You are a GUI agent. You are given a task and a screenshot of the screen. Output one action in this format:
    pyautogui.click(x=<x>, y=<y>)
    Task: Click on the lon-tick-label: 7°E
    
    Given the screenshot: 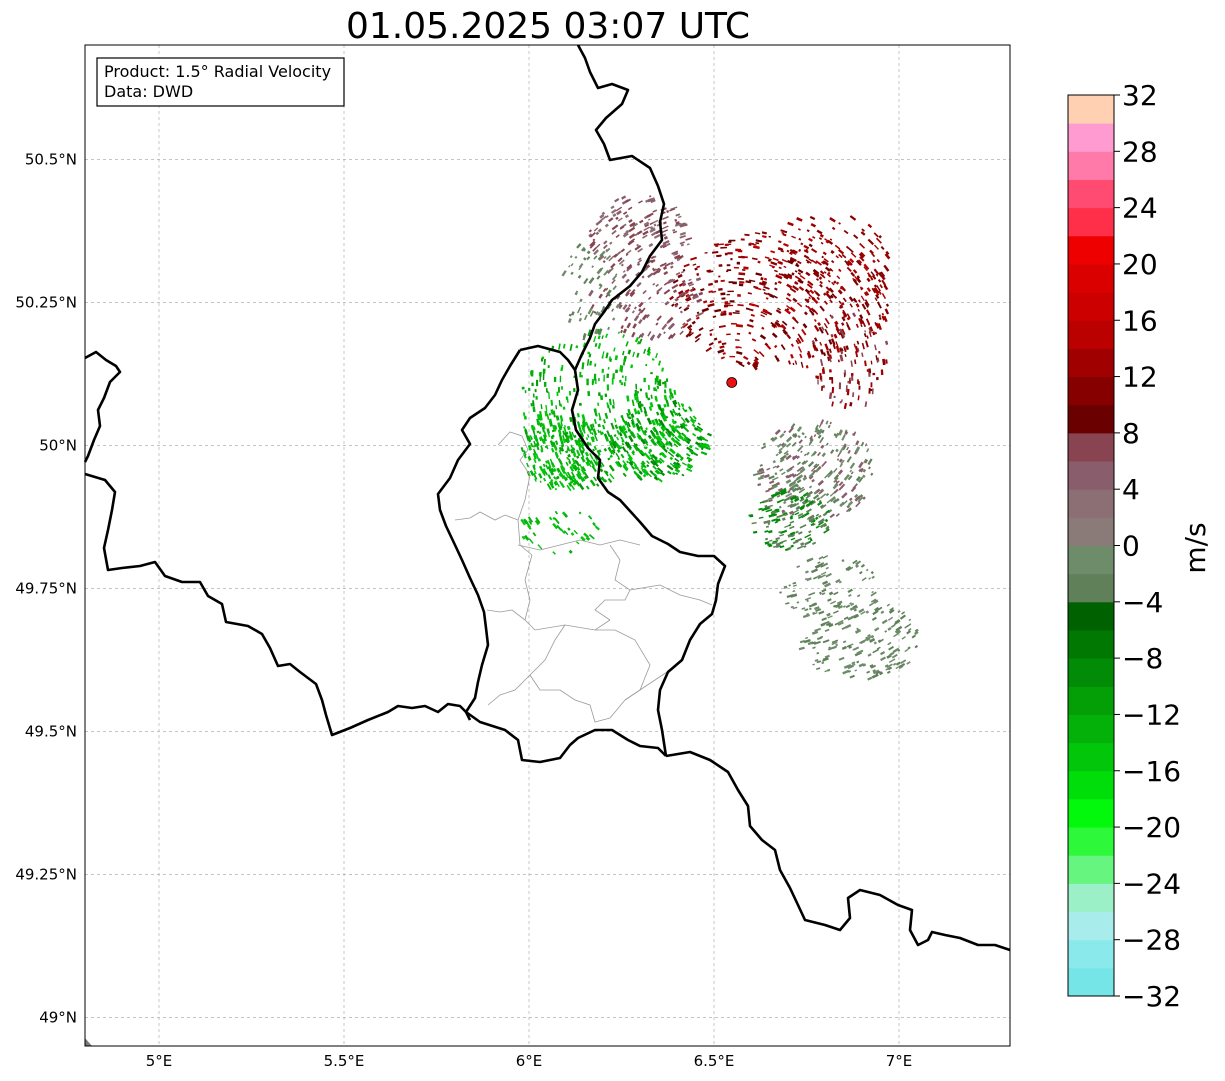 What is the action you would take?
    pyautogui.click(x=899, y=1061)
    